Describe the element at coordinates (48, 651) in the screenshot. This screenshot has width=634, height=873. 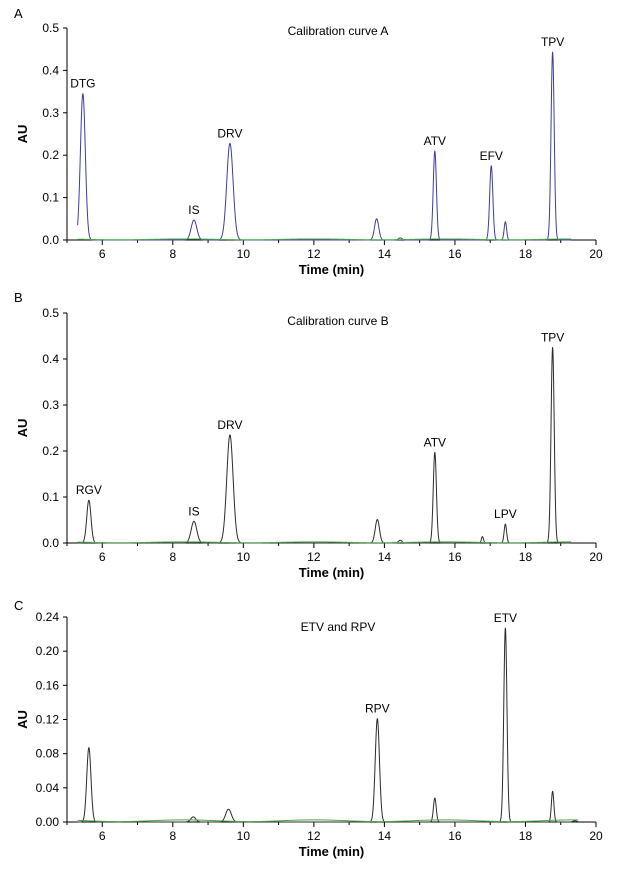
I see `y-tick-label: 0.20` at that location.